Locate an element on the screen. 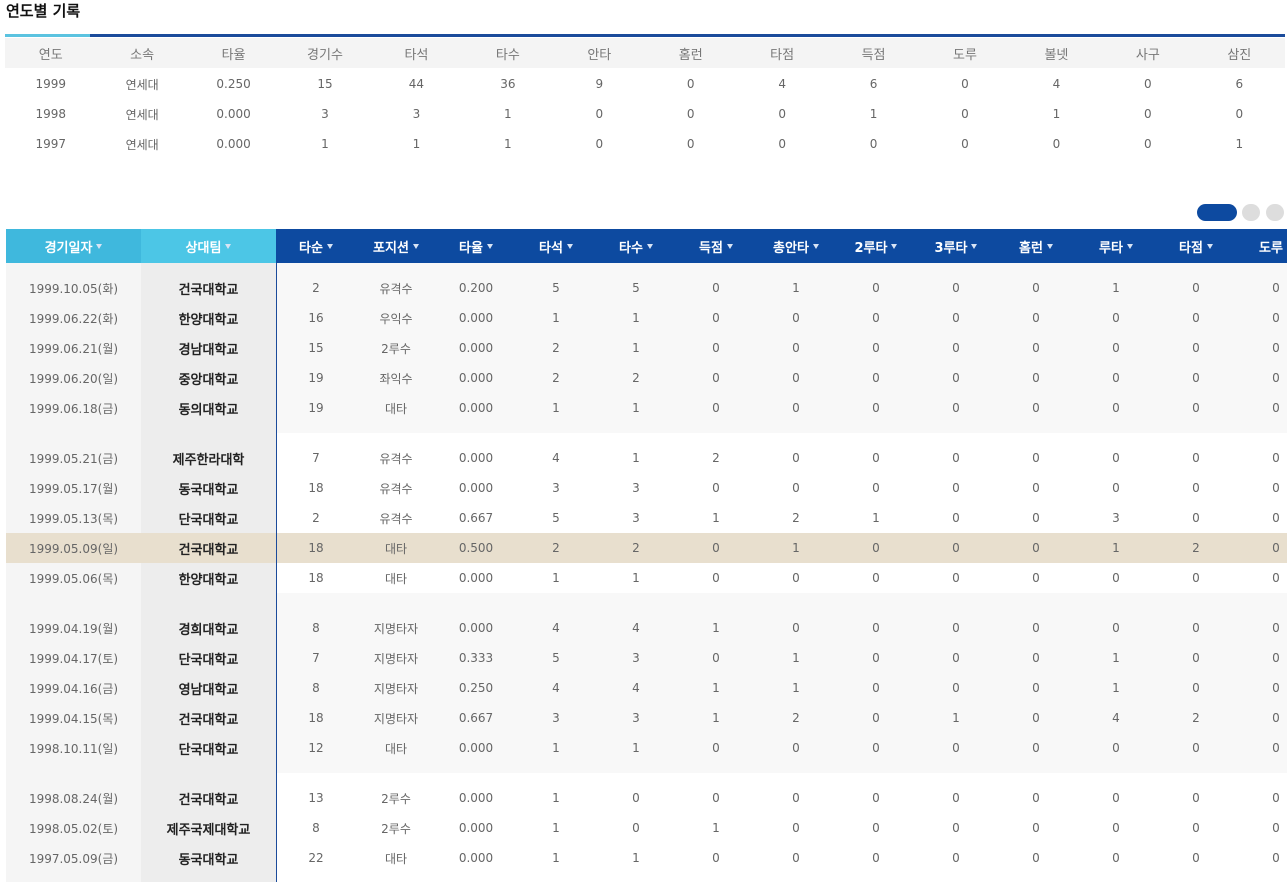 The image size is (1287, 882). games-header: 3루타 is located at coordinates (956, 246).